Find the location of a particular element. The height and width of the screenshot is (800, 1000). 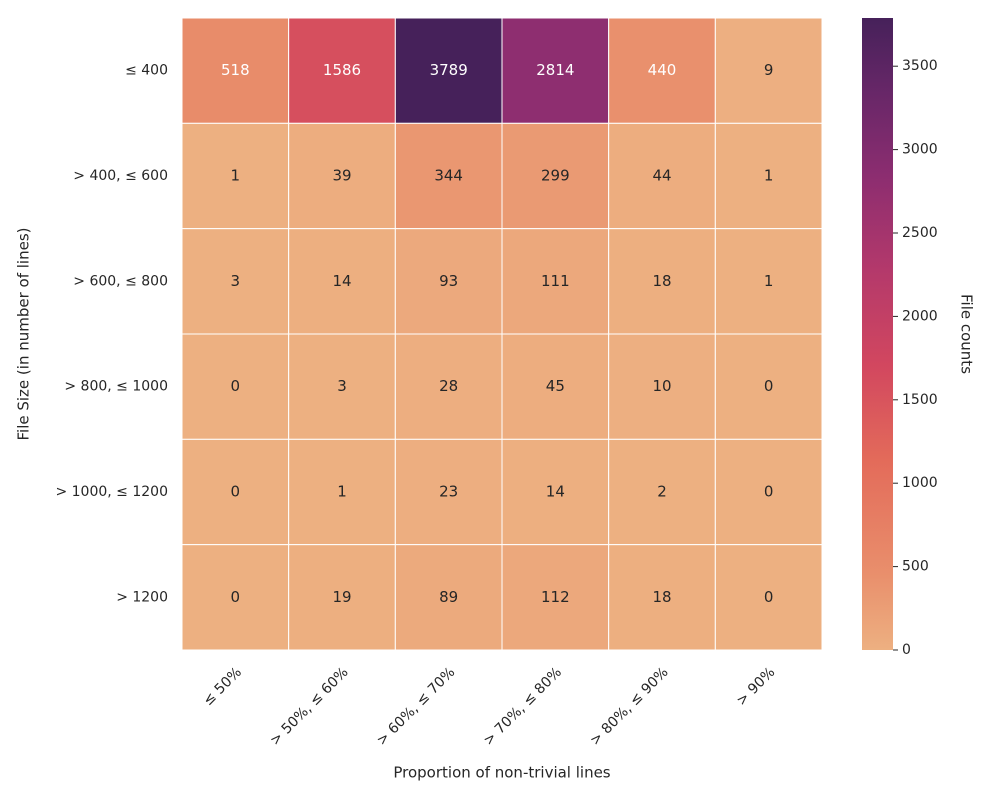

cell-label: 518 is located at coordinates (235, 70).